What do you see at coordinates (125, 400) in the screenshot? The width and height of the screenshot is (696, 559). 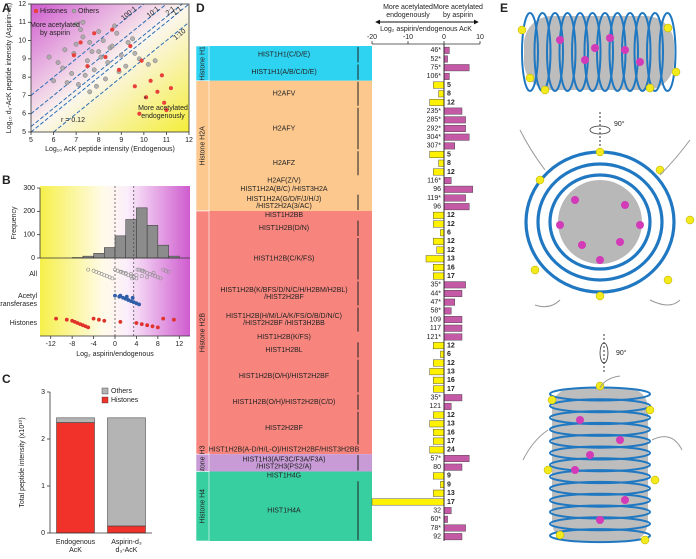 I see `legend-label: Histones` at bounding box center [125, 400].